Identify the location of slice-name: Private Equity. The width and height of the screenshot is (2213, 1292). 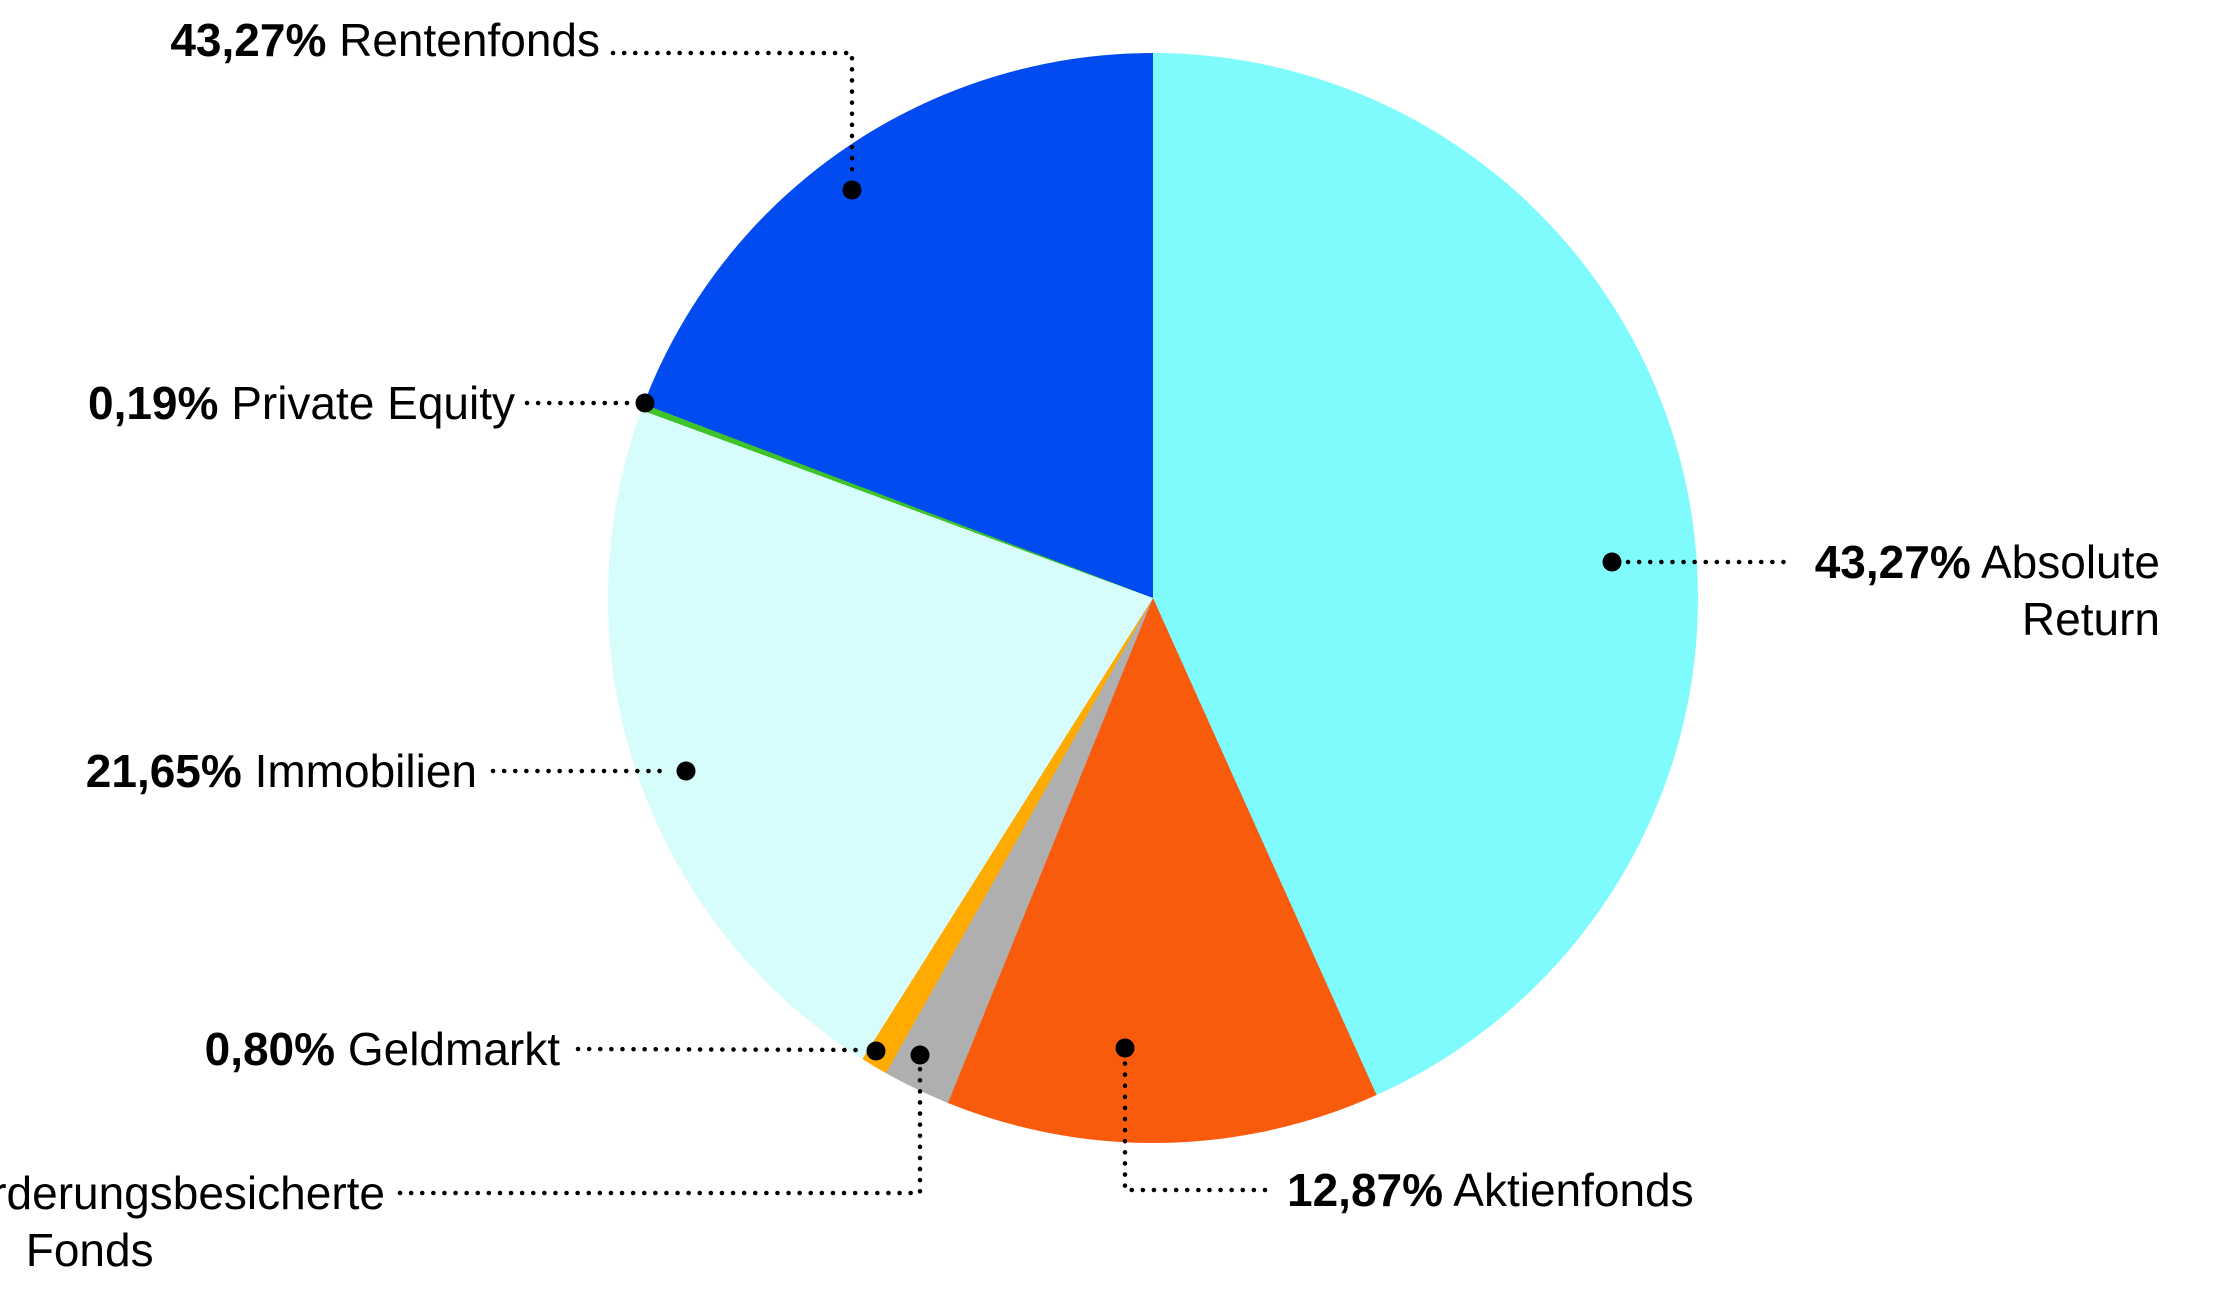
(373, 402).